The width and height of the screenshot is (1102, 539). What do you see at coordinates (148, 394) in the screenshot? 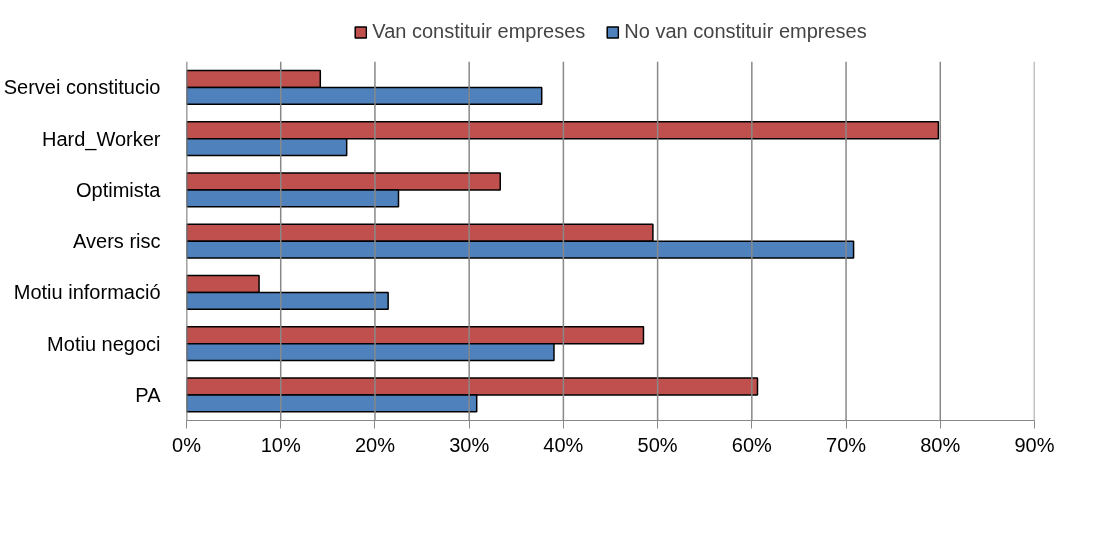
I see `y-tick-label: PA` at bounding box center [148, 394].